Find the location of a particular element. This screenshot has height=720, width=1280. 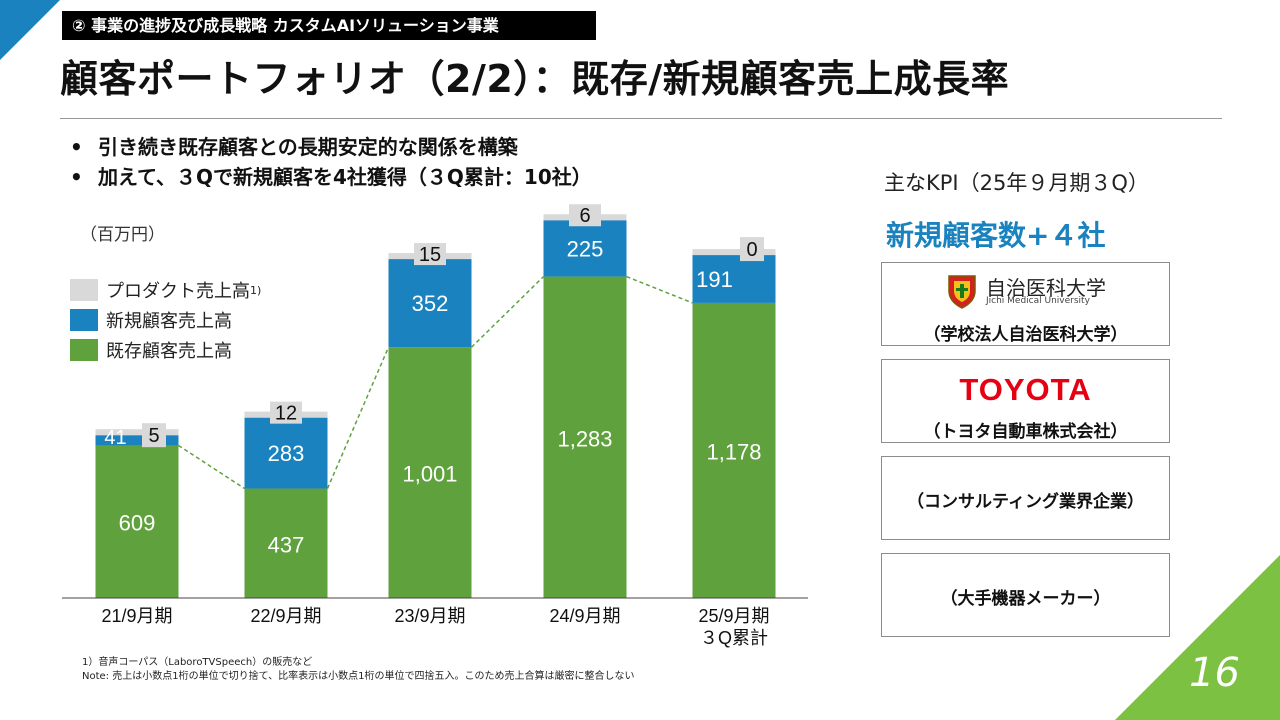

jichi-logo-text: 自治医科大学 is located at coordinates (1046, 288).